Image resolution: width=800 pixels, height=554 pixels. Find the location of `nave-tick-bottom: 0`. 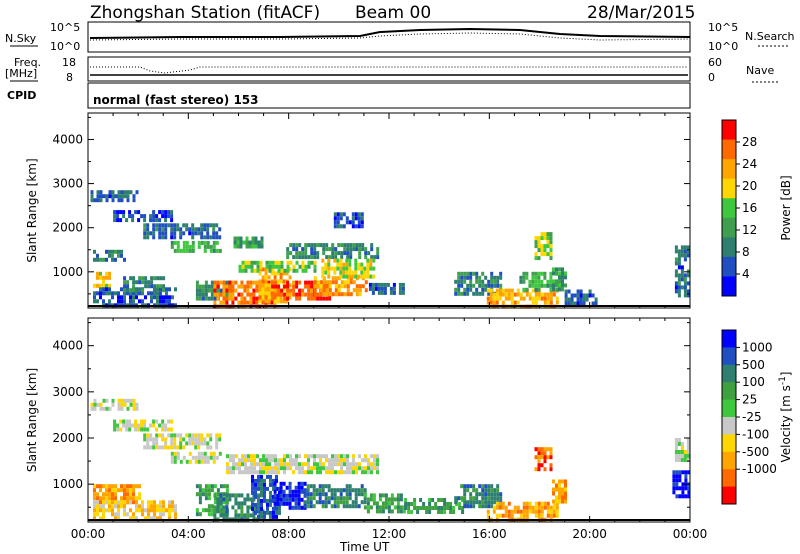

nave-tick-bottom: 0 is located at coordinates (711, 77).